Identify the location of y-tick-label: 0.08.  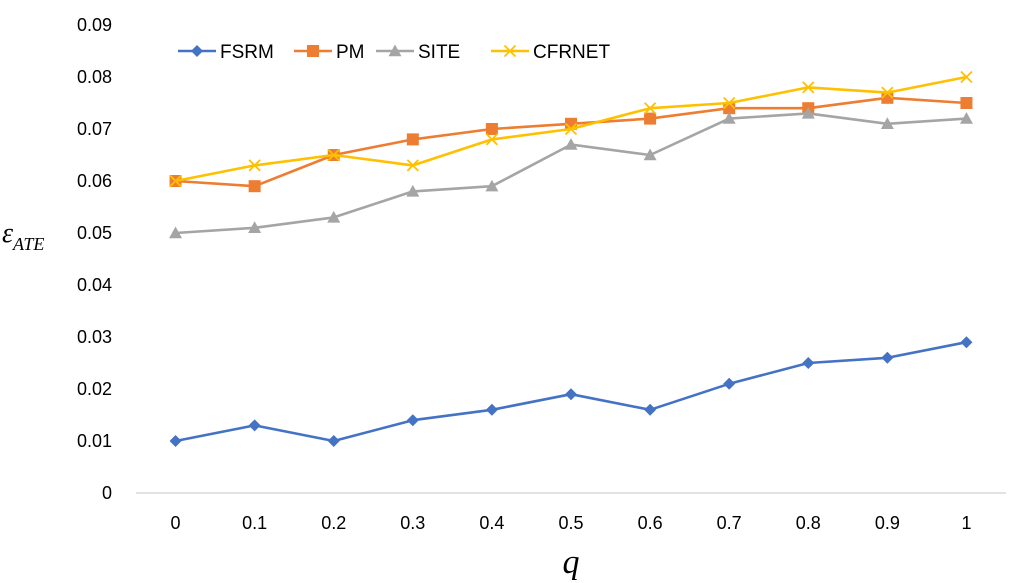
(94, 77).